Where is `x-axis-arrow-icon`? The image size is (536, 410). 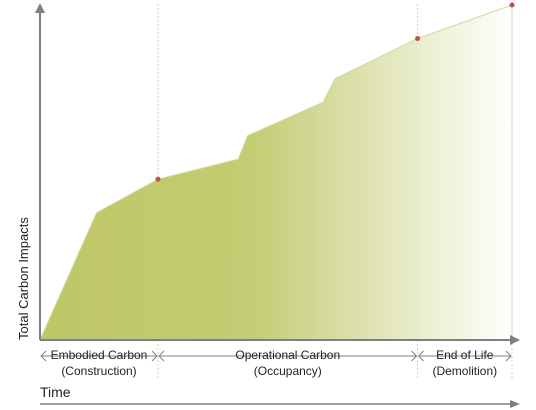
x-axis-arrow-icon is located at coordinates (515, 340).